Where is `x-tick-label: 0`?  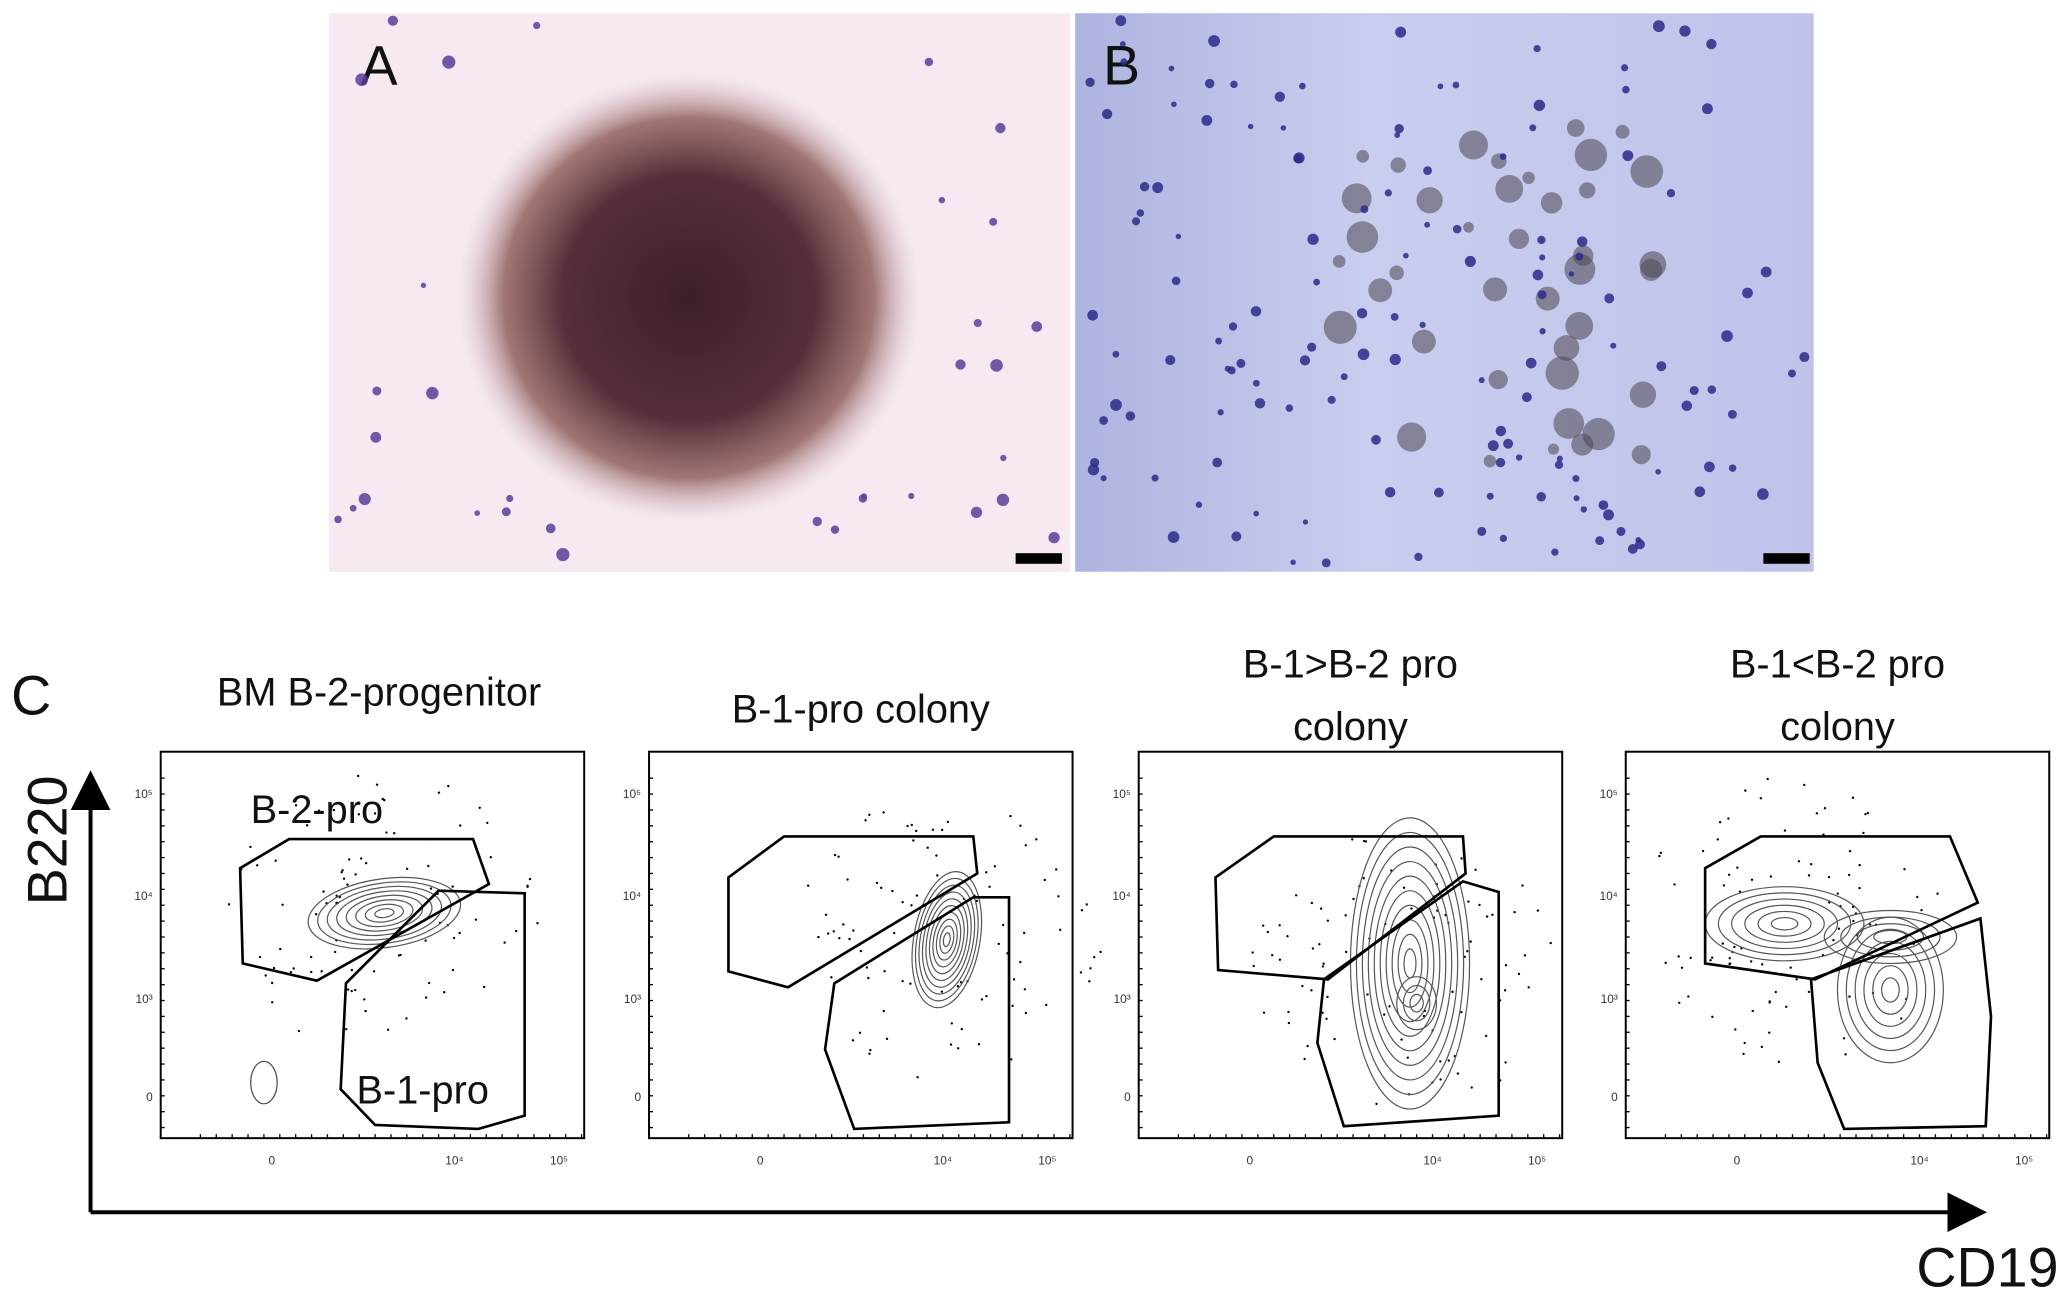 x-tick-label: 0 is located at coordinates (760, 1161).